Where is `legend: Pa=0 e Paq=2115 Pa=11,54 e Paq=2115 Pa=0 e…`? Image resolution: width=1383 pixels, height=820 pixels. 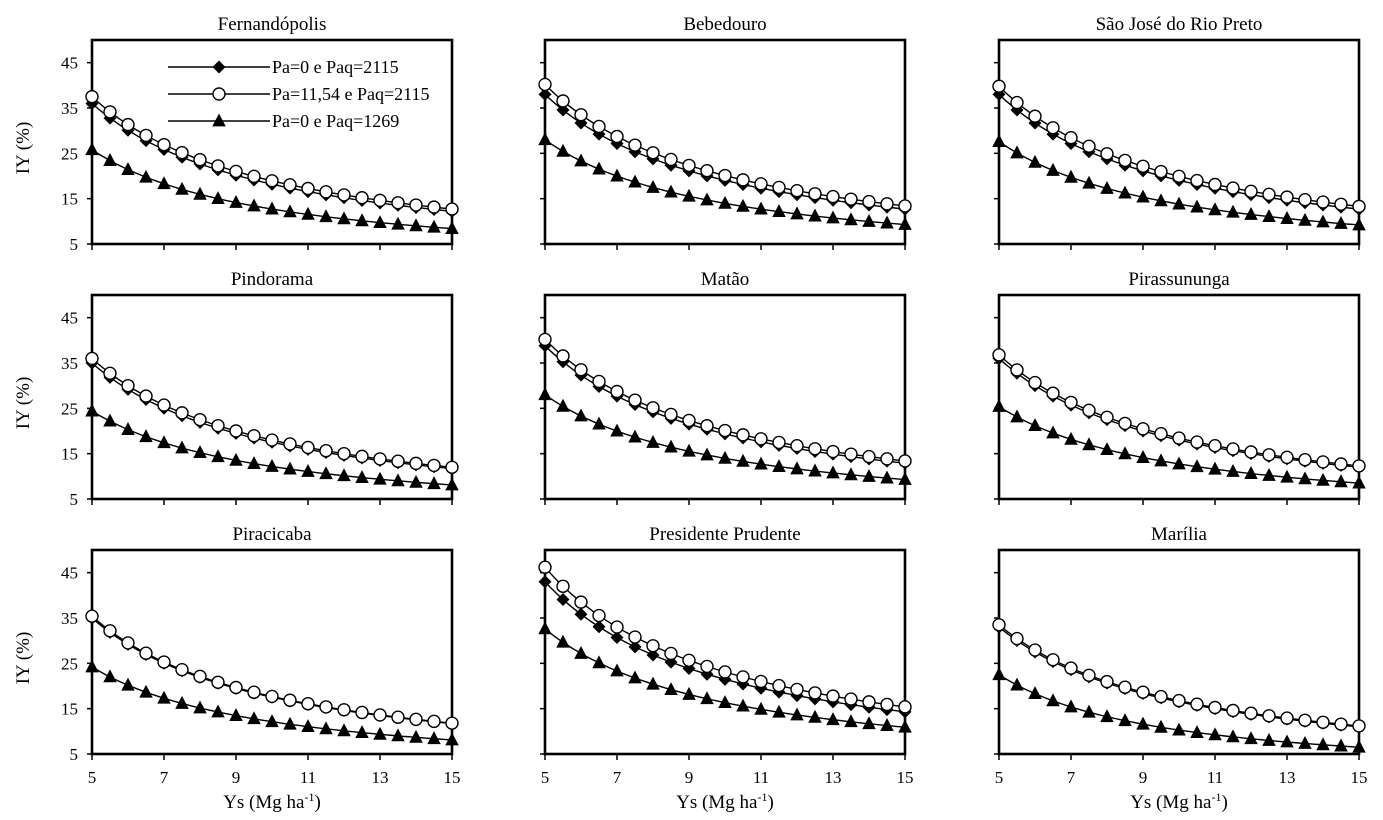 legend: Pa=0 e Paq=2115 Pa=11,54 e Paq=2115 Pa=0 e… is located at coordinates (298, 94).